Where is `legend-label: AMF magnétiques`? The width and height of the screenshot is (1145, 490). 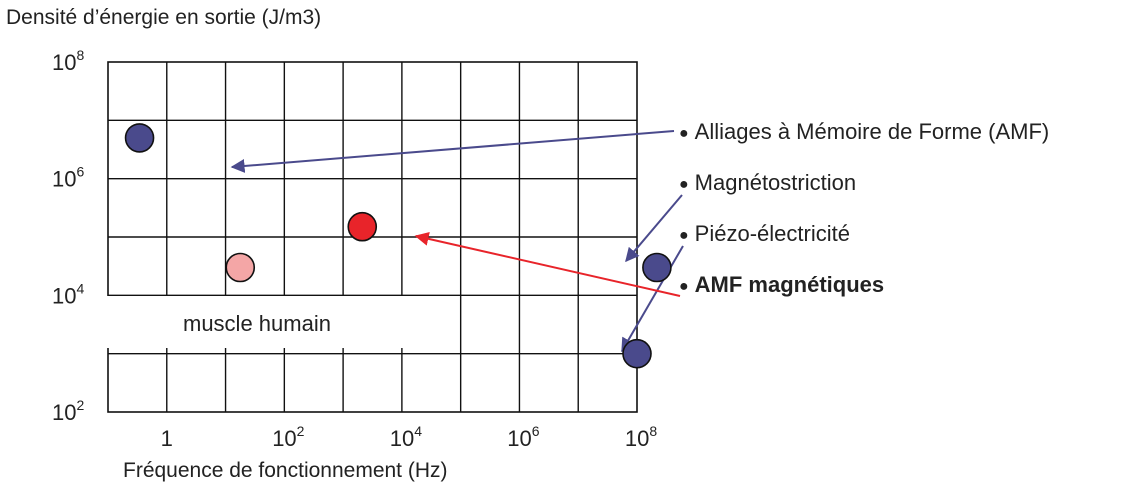
legend-label: AMF magnétiques is located at coordinates (789, 284).